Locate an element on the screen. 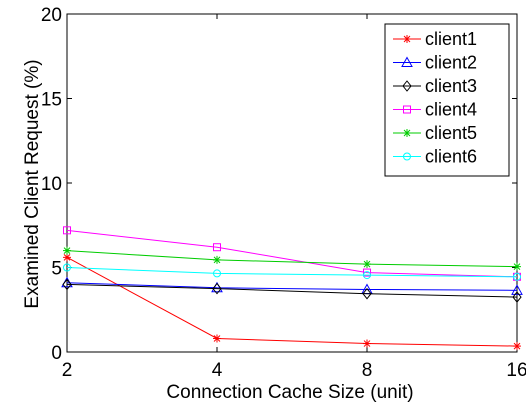 This screenshot has width=526, height=410. legend-label: client5 is located at coordinates (451, 133).